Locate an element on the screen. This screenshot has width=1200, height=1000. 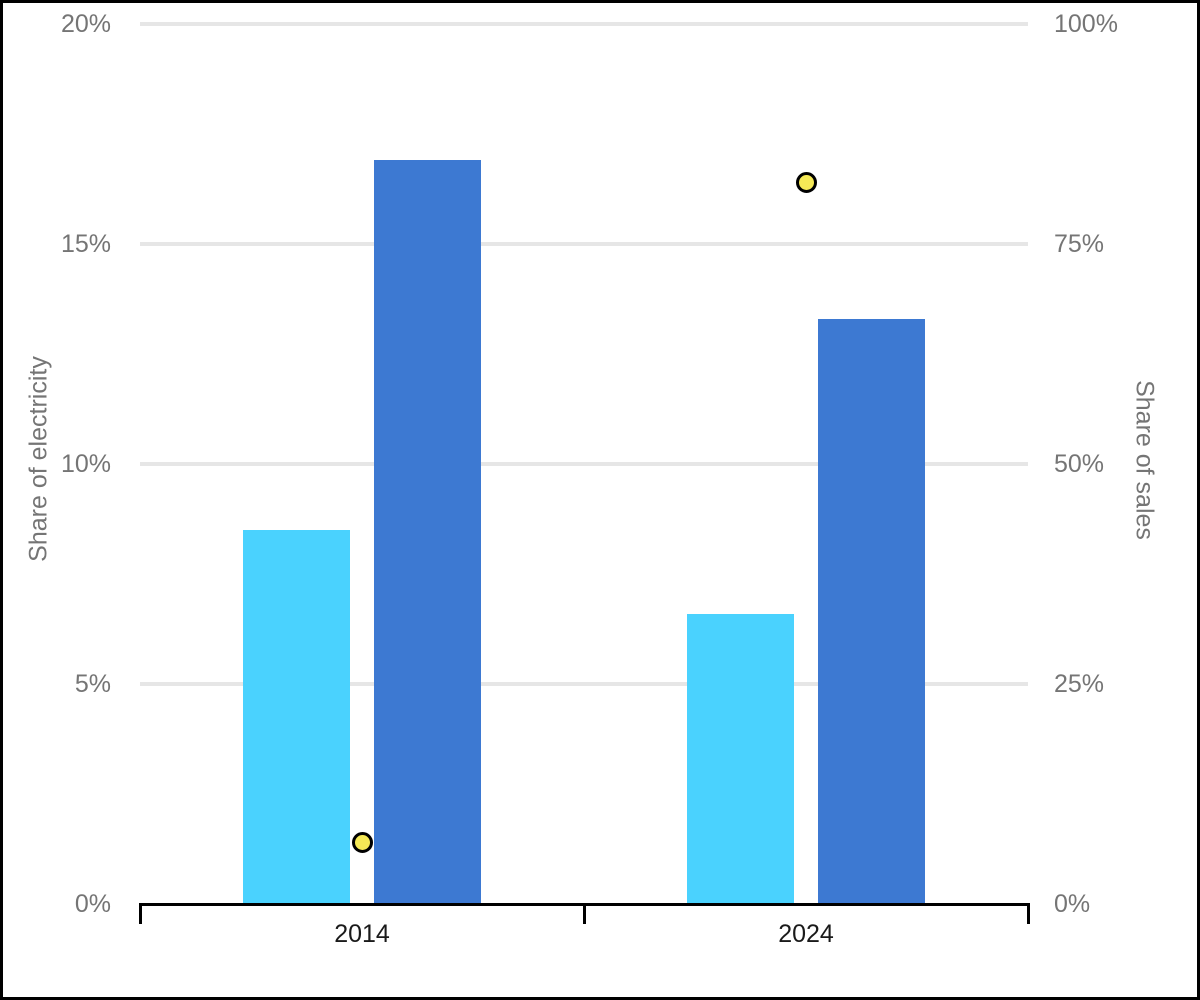
right-axis-tick-label: 25% is located at coordinates (1079, 684).